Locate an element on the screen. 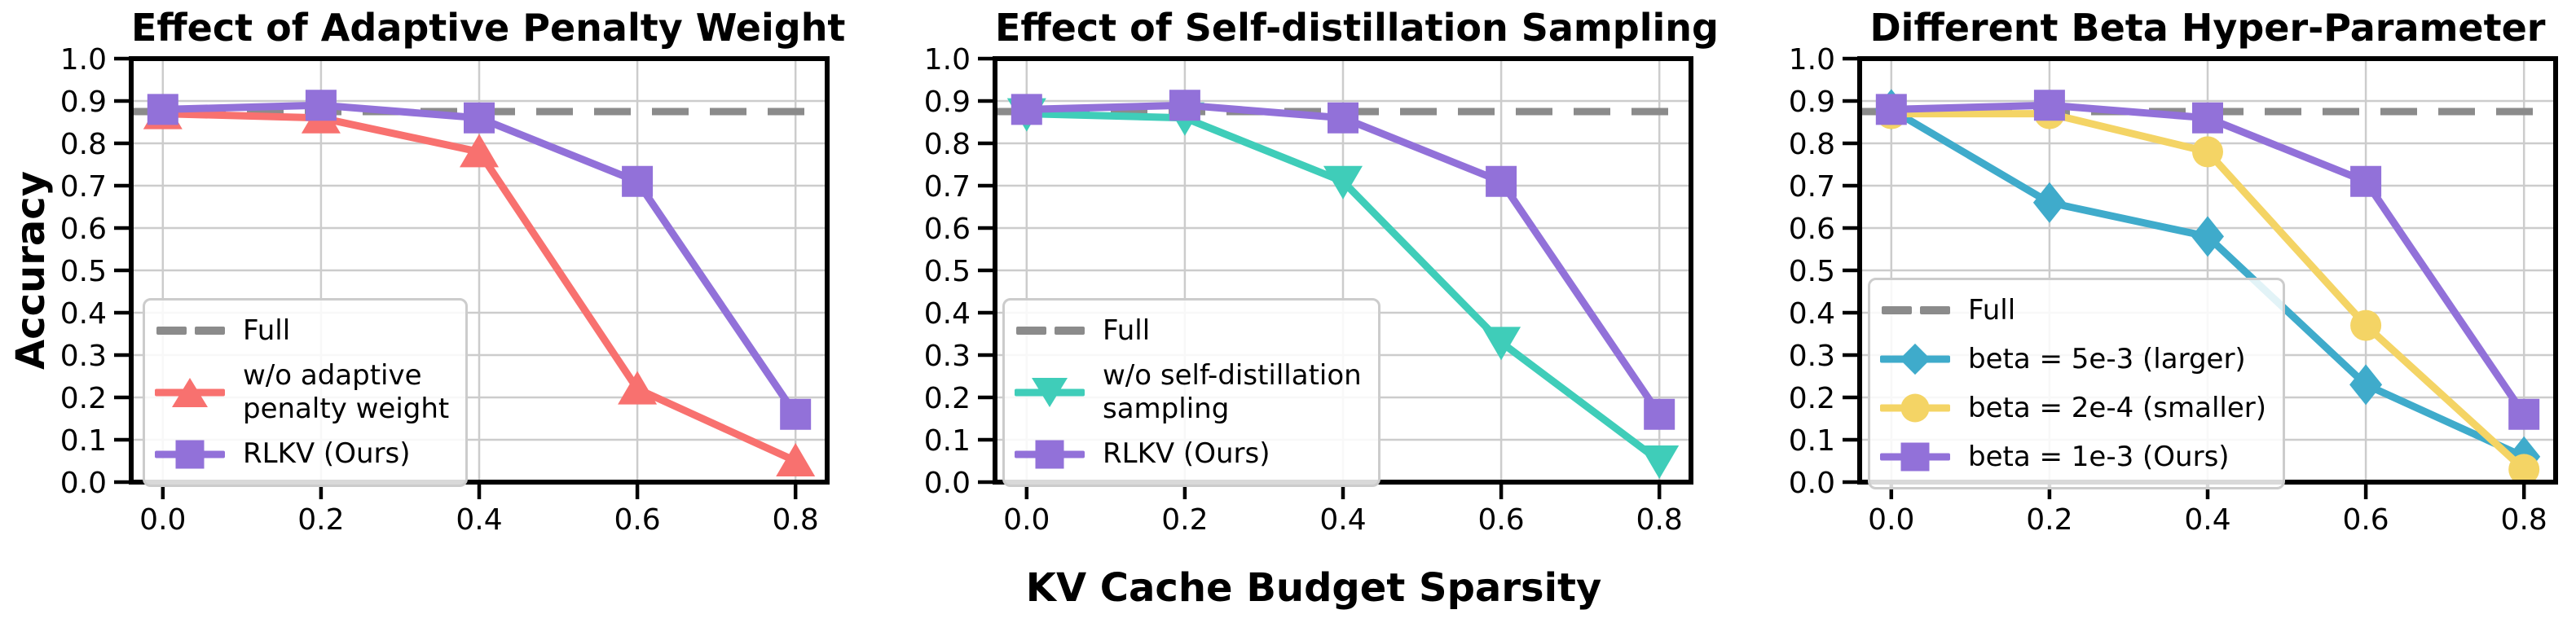  legend-entry: beta = 1e-3 (Ours) is located at coordinates (2073, 457).